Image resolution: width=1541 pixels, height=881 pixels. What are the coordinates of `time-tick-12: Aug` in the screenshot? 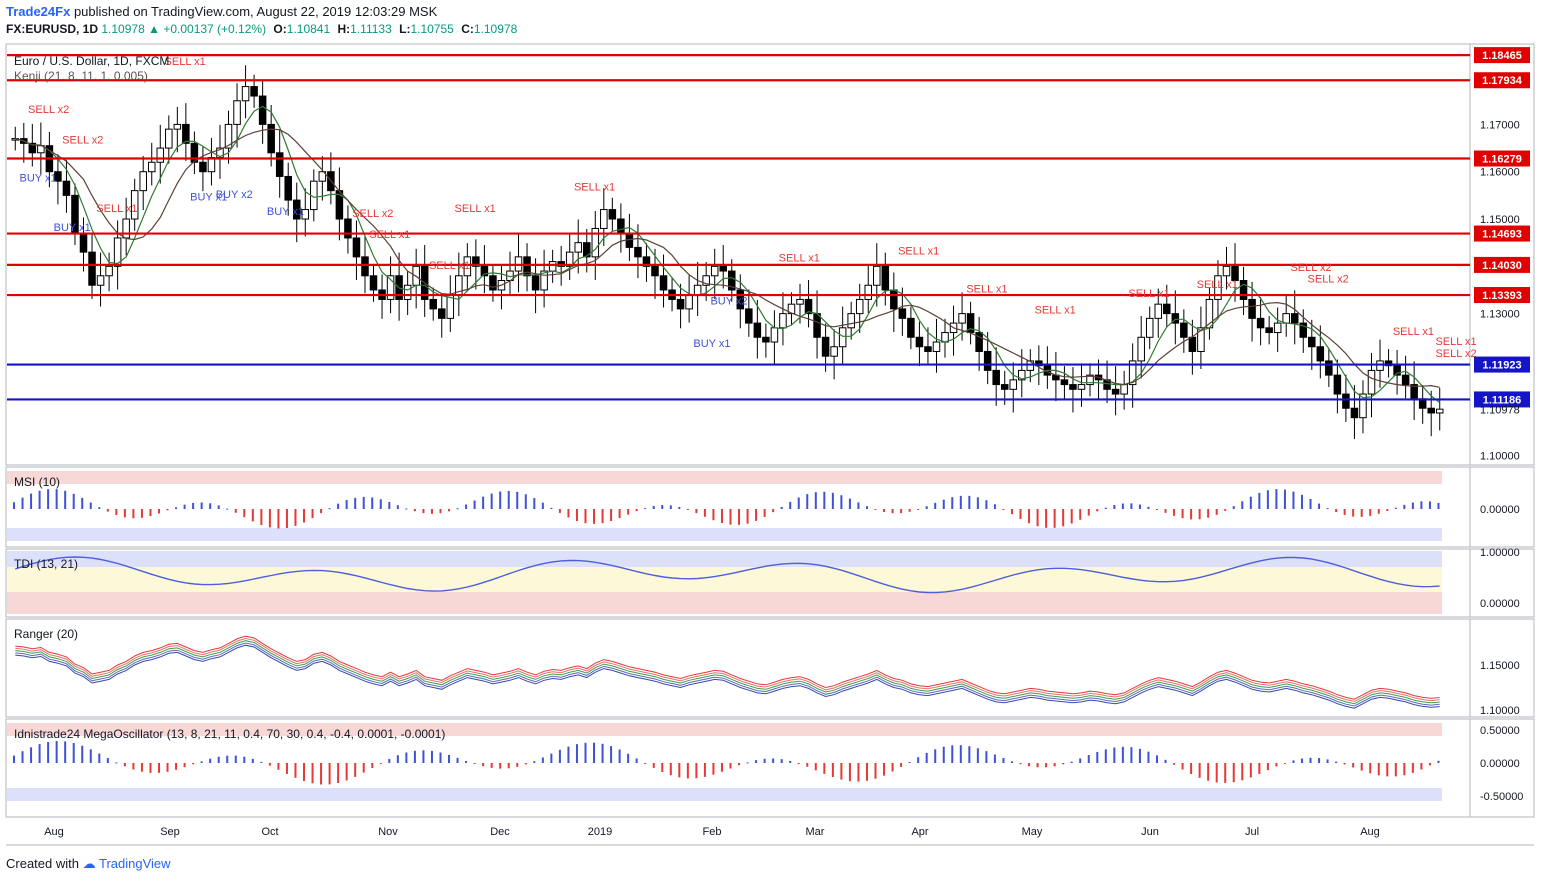 It's located at (1370, 832).